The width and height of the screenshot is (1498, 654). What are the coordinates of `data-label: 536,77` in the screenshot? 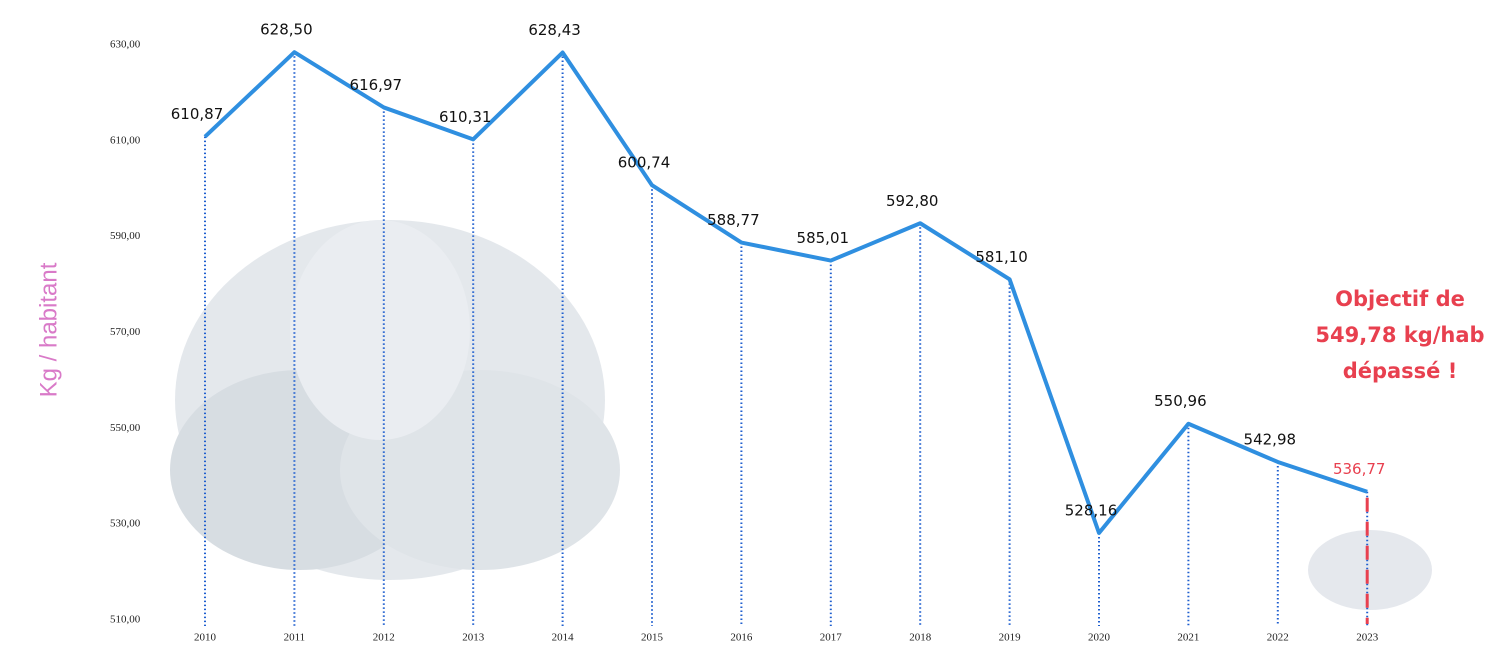 It's located at (1359, 469).